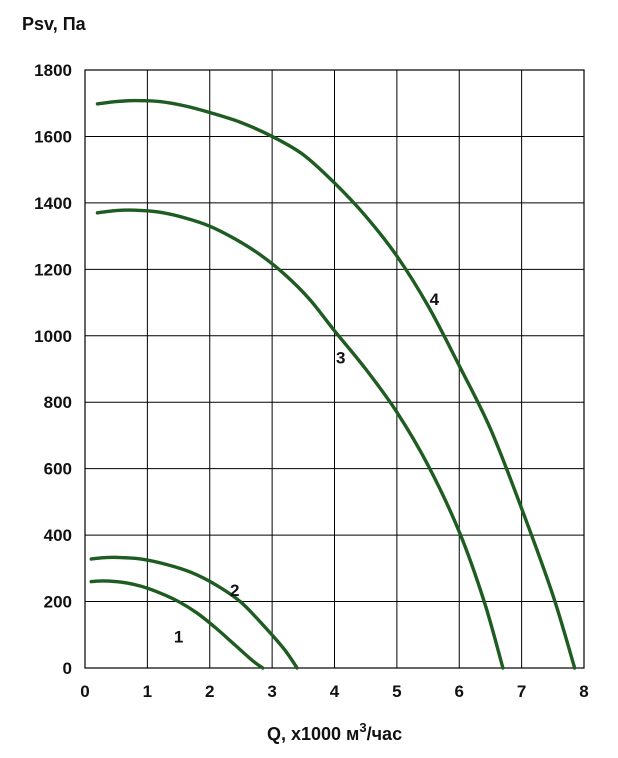 This screenshot has width=618, height=758. What do you see at coordinates (313, 734) in the screenshot?
I see `x-axis-title-main: Q, x1000 м` at bounding box center [313, 734].